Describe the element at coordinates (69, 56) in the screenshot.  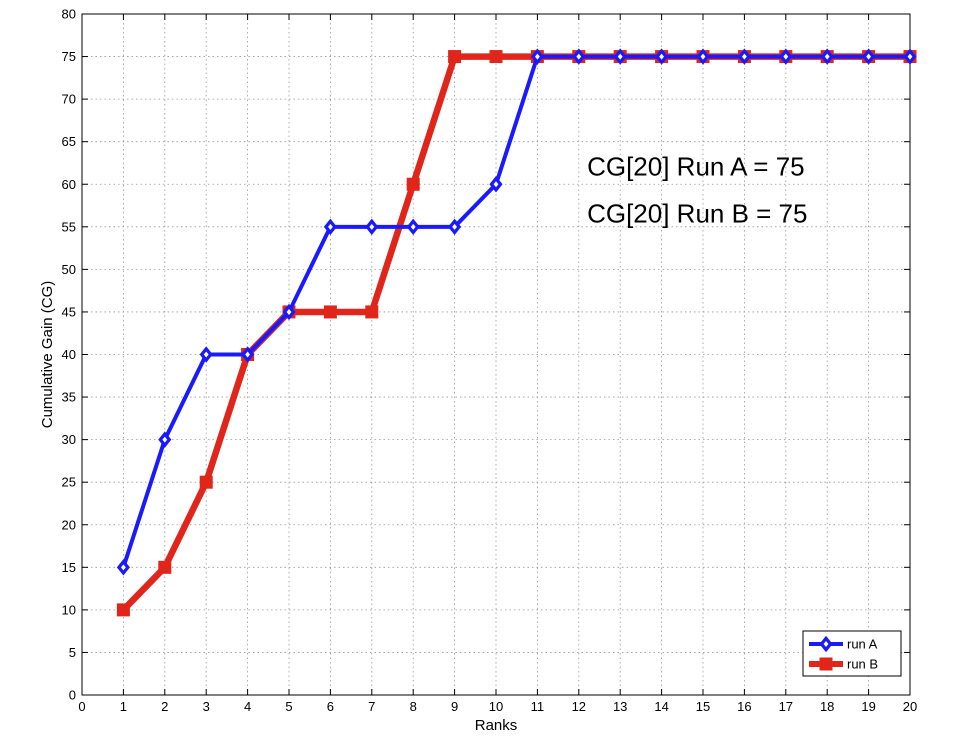
I see `y-tick-label: 75` at that location.